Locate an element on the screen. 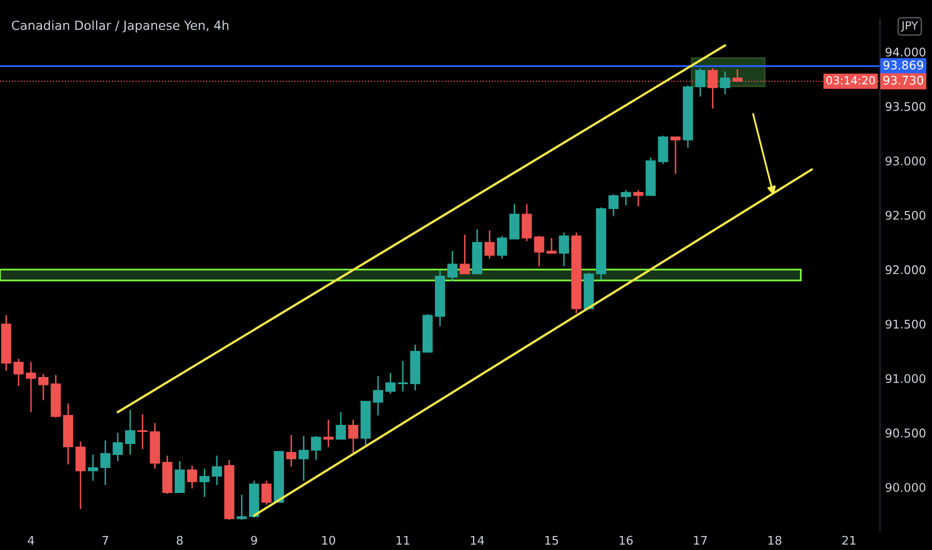 Image resolution: width=932 pixels, height=550 pixels. x-tick-label: 9 is located at coordinates (254, 540).